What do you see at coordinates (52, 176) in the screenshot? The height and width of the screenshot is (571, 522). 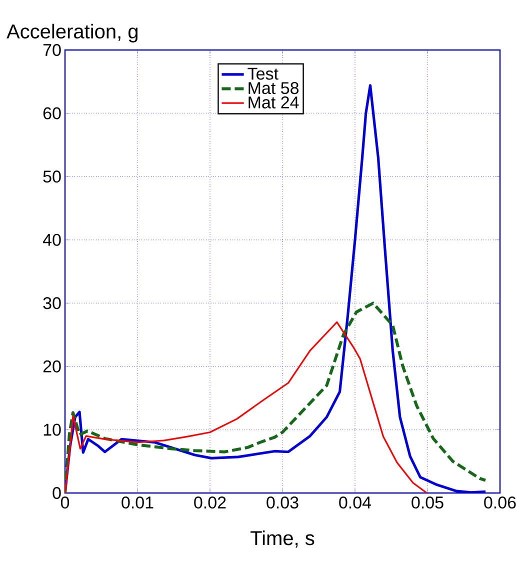 I see `y-tick-label: 50` at bounding box center [52, 176].